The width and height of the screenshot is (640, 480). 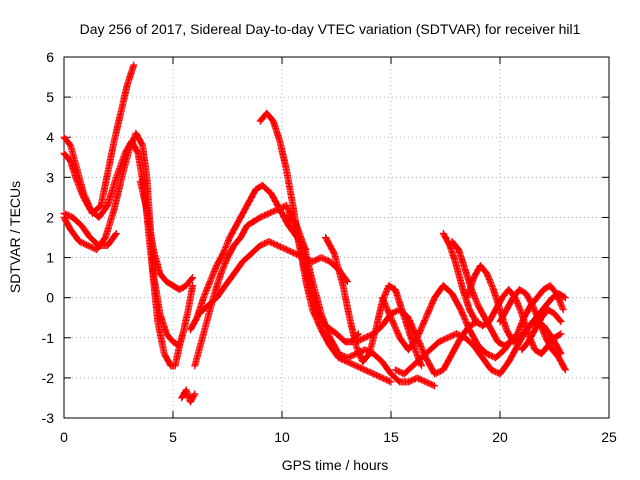 What do you see at coordinates (282, 437) in the screenshot?
I see `x-tick-label: 10` at bounding box center [282, 437].